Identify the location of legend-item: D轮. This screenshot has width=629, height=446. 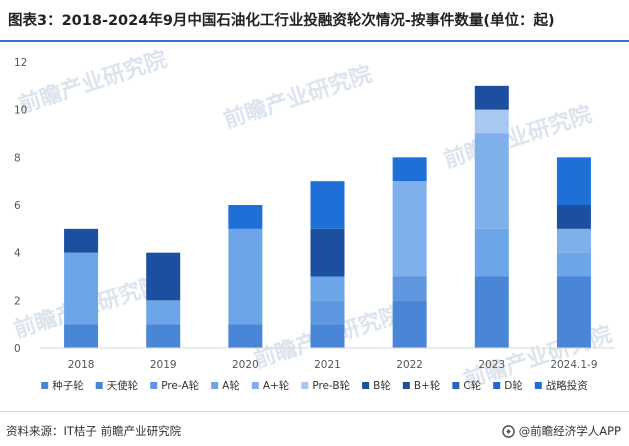
(508, 385).